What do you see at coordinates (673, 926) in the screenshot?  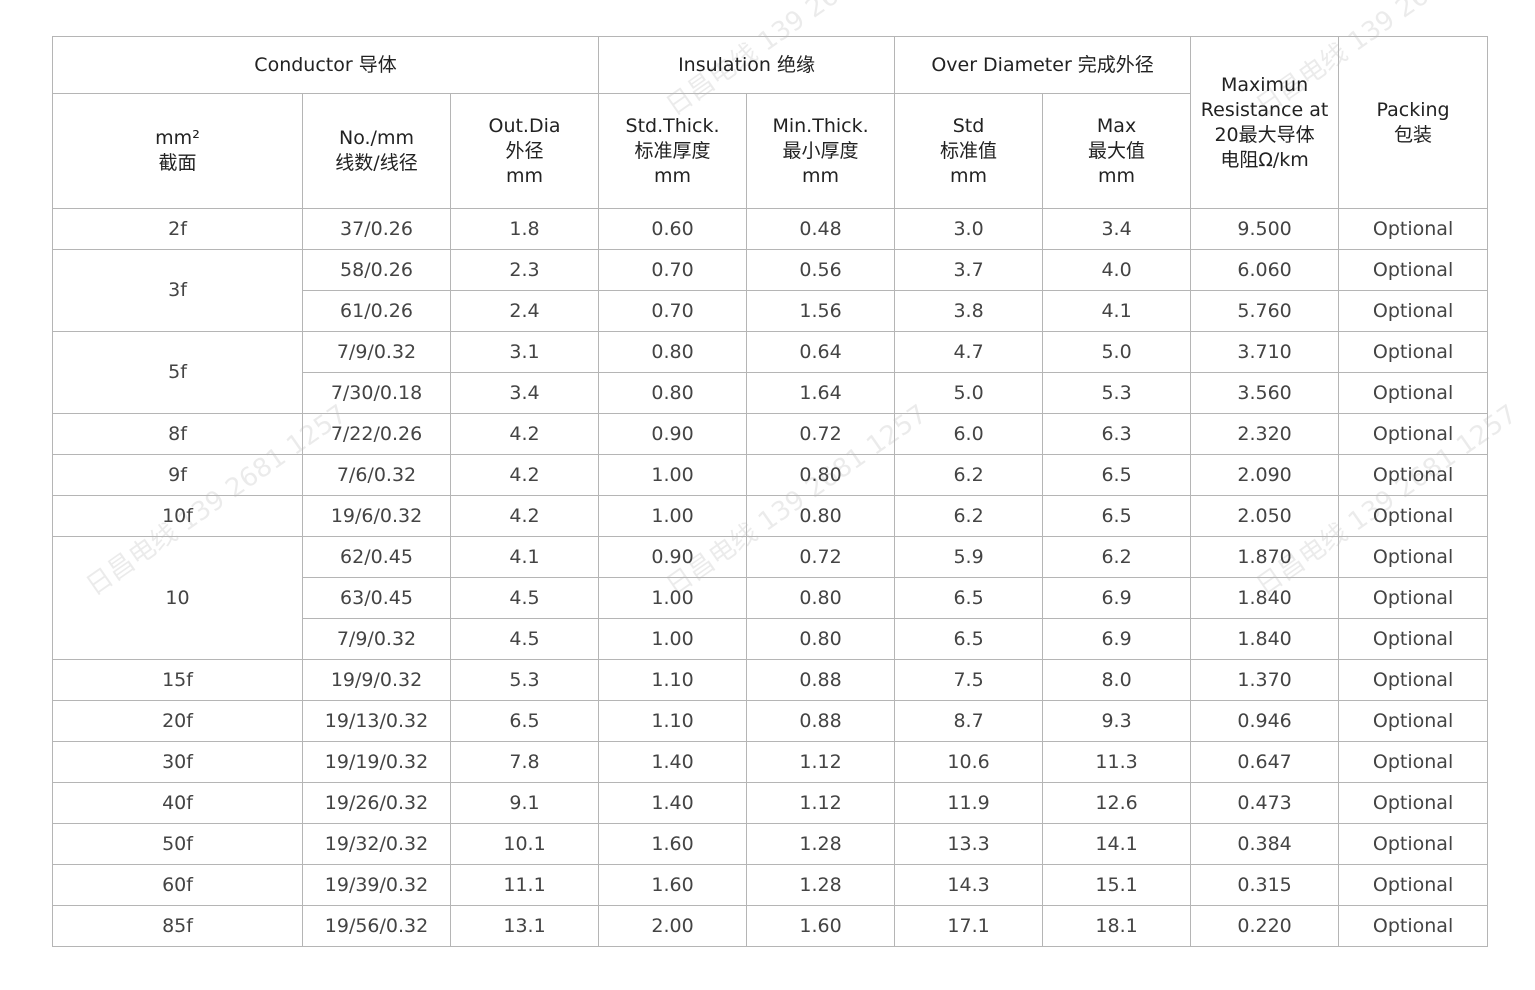 I see `cell-std-thick: 2.00` at bounding box center [673, 926].